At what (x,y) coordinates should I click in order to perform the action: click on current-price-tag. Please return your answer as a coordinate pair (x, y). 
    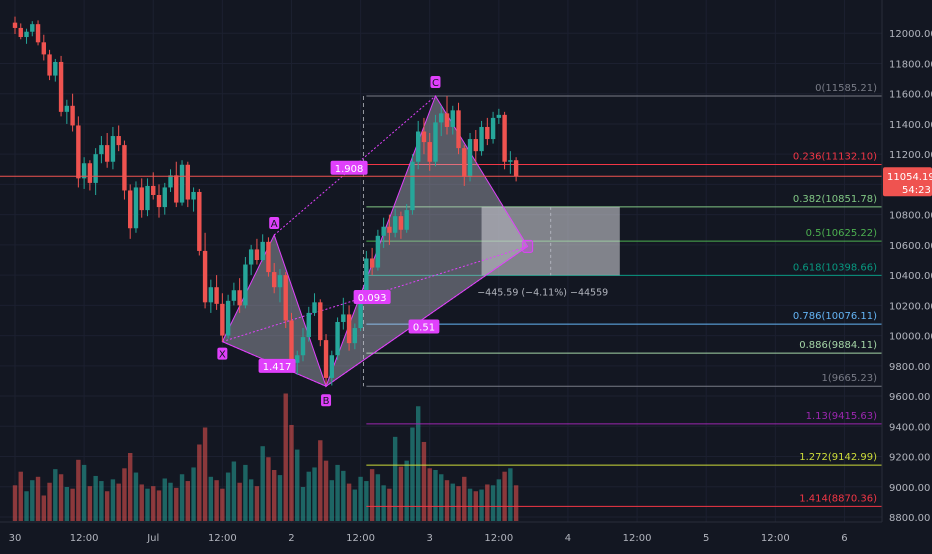
    Looking at the image, I should click on (907, 182).